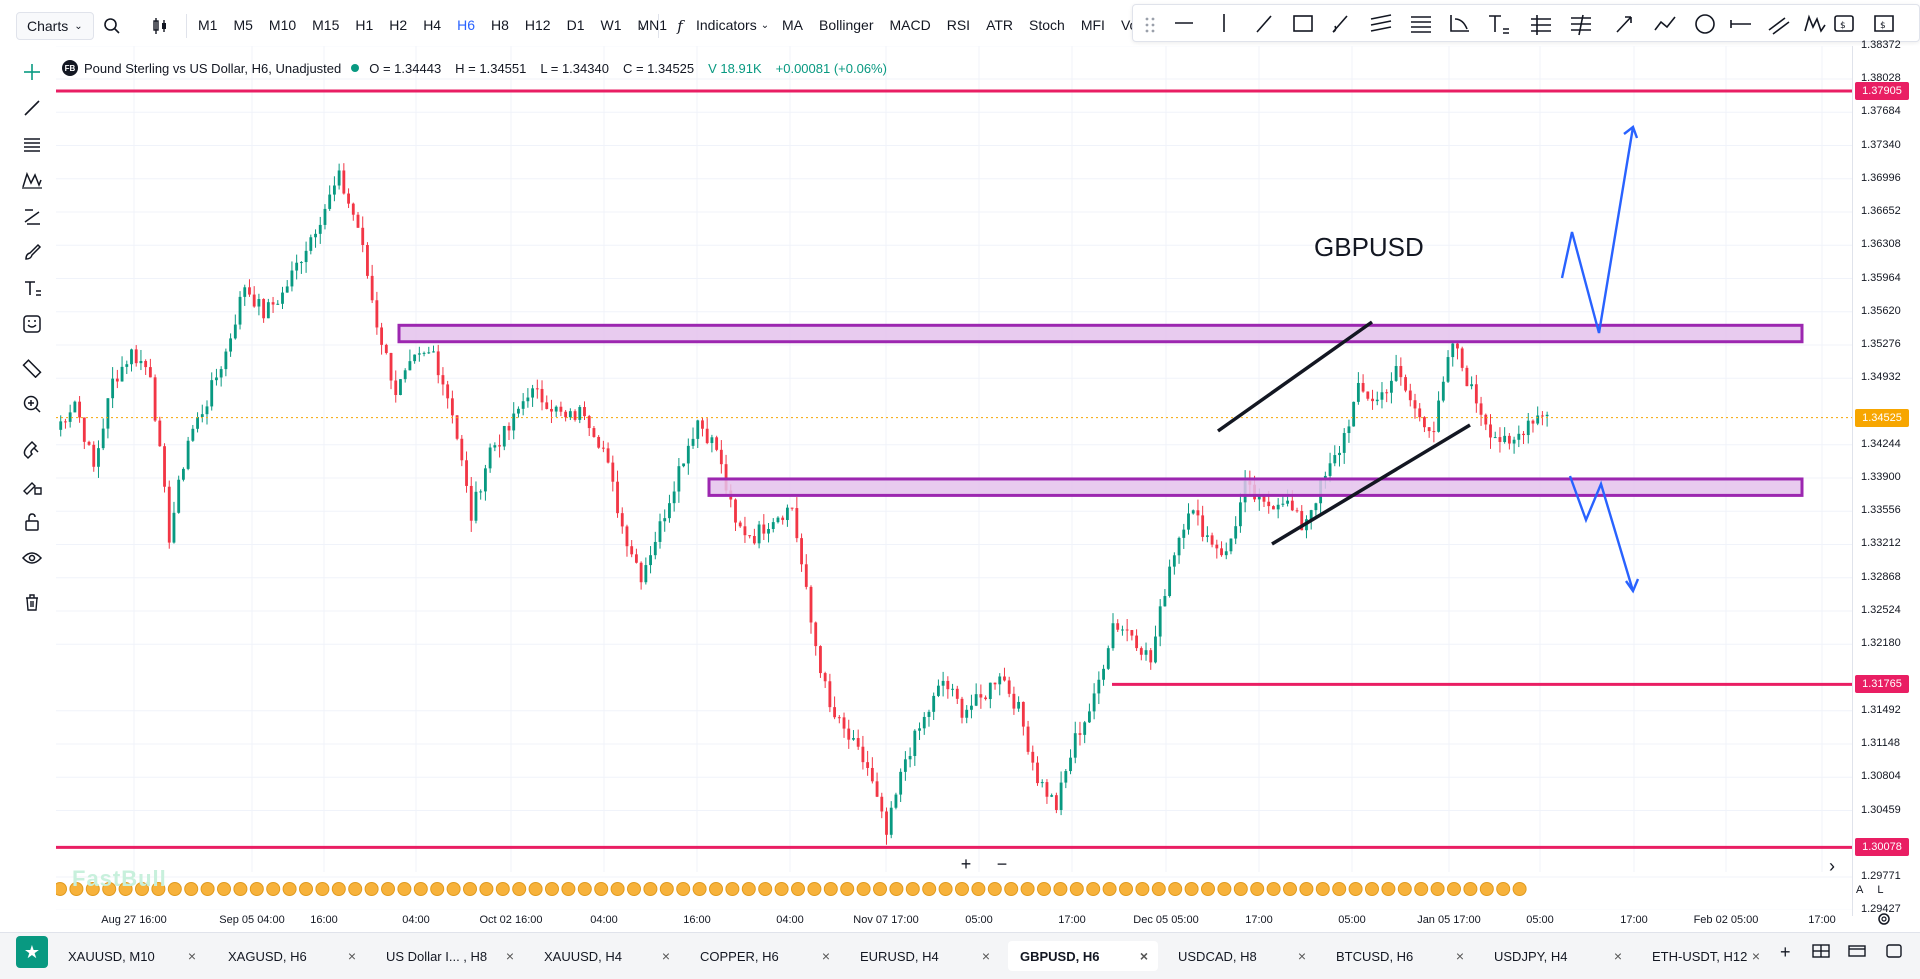 Image resolution: width=1920 pixels, height=979 pixels. What do you see at coordinates (1832, 865) in the screenshot?
I see `scroll-right-icon: ›` at bounding box center [1832, 865].